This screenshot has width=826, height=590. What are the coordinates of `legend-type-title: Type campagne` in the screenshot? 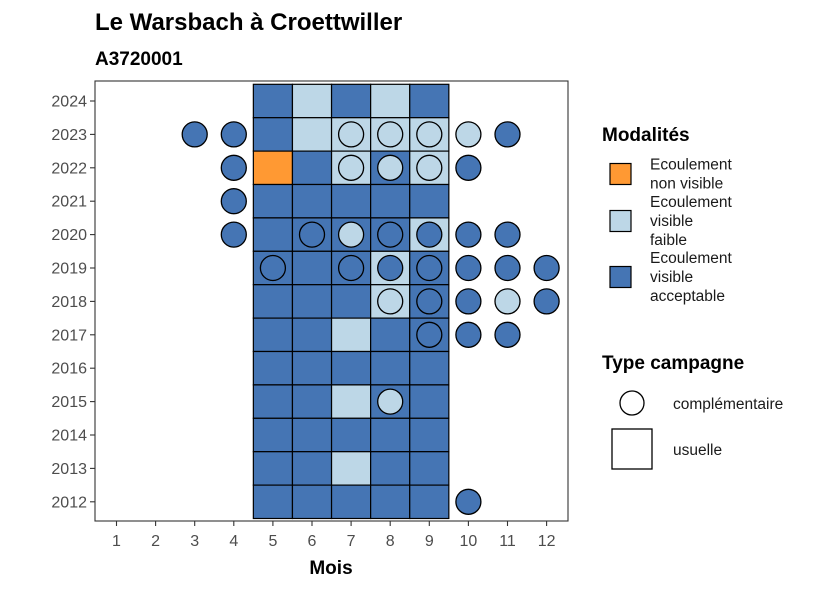 It's located at (673, 363).